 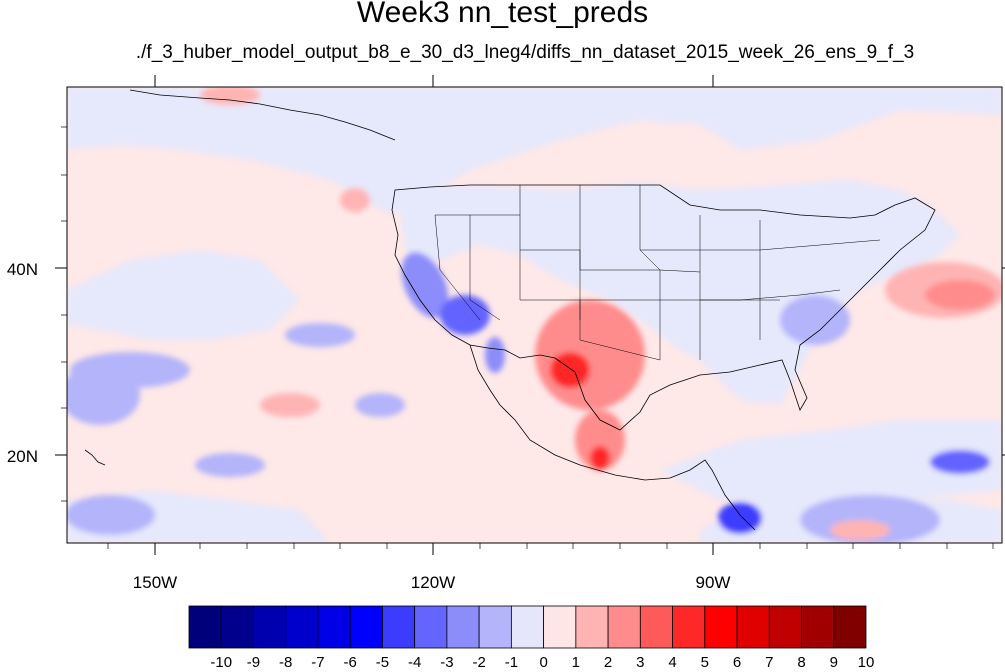 I want to click on colorbar-label: -1, so click(x=511, y=662).